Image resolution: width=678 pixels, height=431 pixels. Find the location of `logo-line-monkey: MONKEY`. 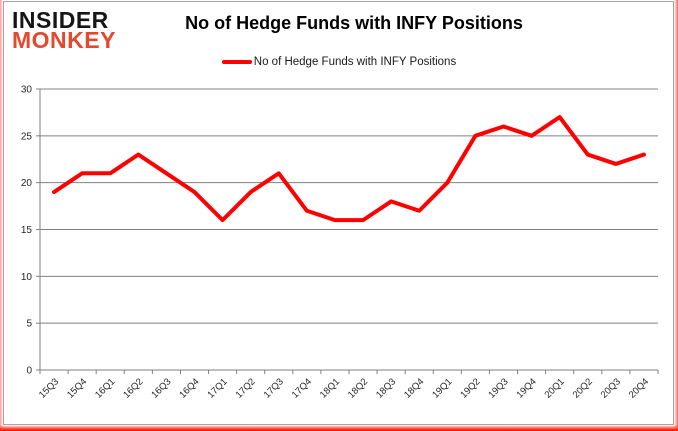

logo-line-monkey: MONKEY is located at coordinates (64, 40).